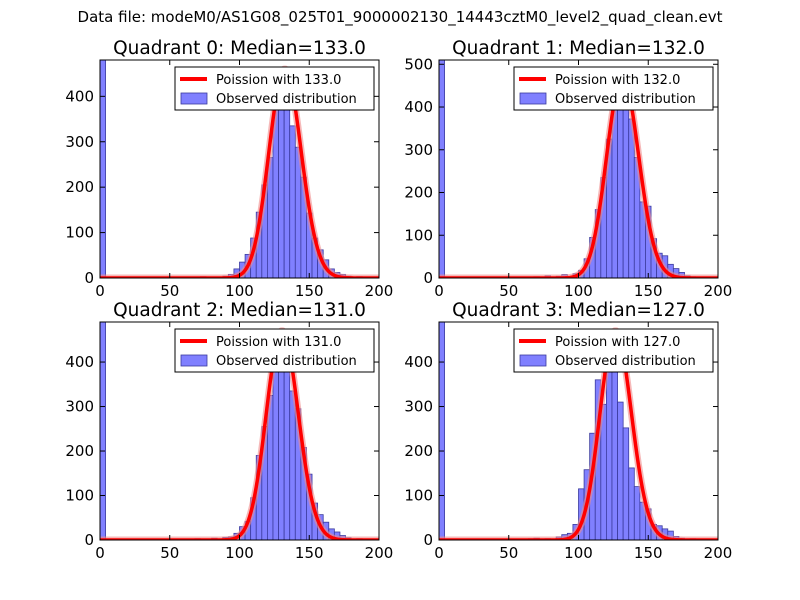 The height and width of the screenshot is (600, 800). Describe the element at coordinates (278, 342) in the screenshot. I see `legend-curve-label: Poission with 131.0` at that location.